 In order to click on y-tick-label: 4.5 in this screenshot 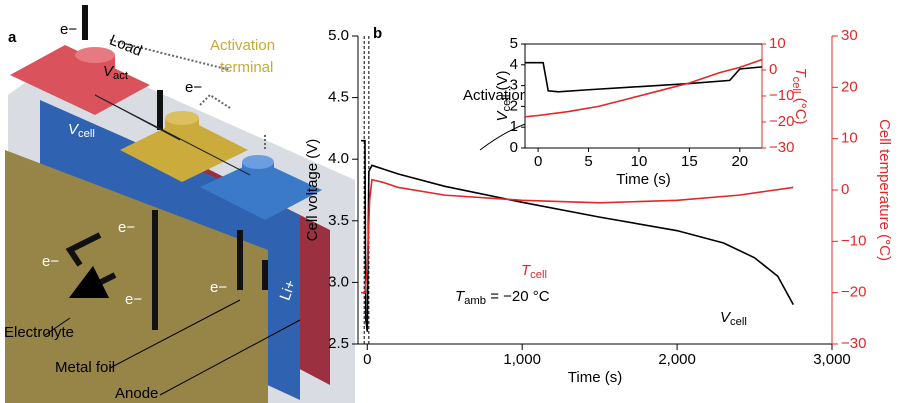, I will do `click(338, 97)`.